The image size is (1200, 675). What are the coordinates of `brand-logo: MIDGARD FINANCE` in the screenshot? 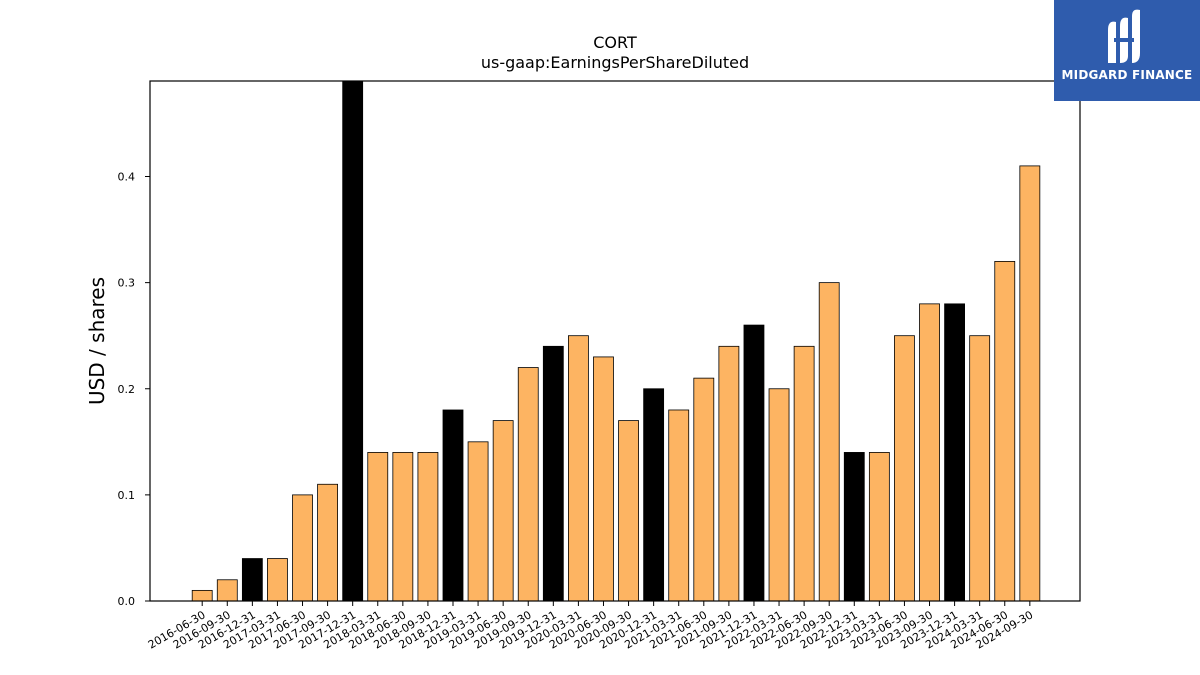 It's located at (1127, 50).